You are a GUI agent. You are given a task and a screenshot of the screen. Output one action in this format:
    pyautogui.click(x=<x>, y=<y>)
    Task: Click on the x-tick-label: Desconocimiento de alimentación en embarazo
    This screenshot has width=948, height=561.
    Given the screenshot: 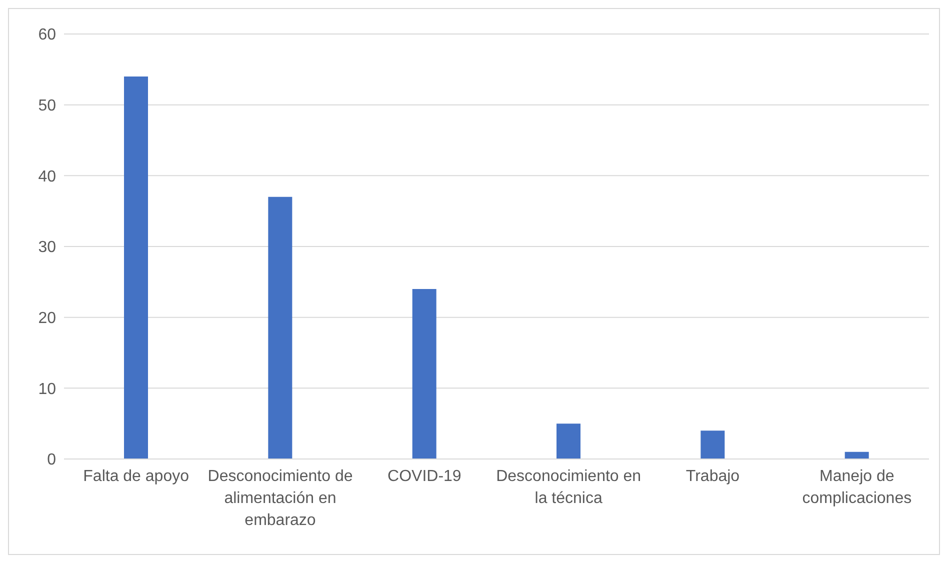 What is the action you would take?
    pyautogui.click(x=280, y=498)
    